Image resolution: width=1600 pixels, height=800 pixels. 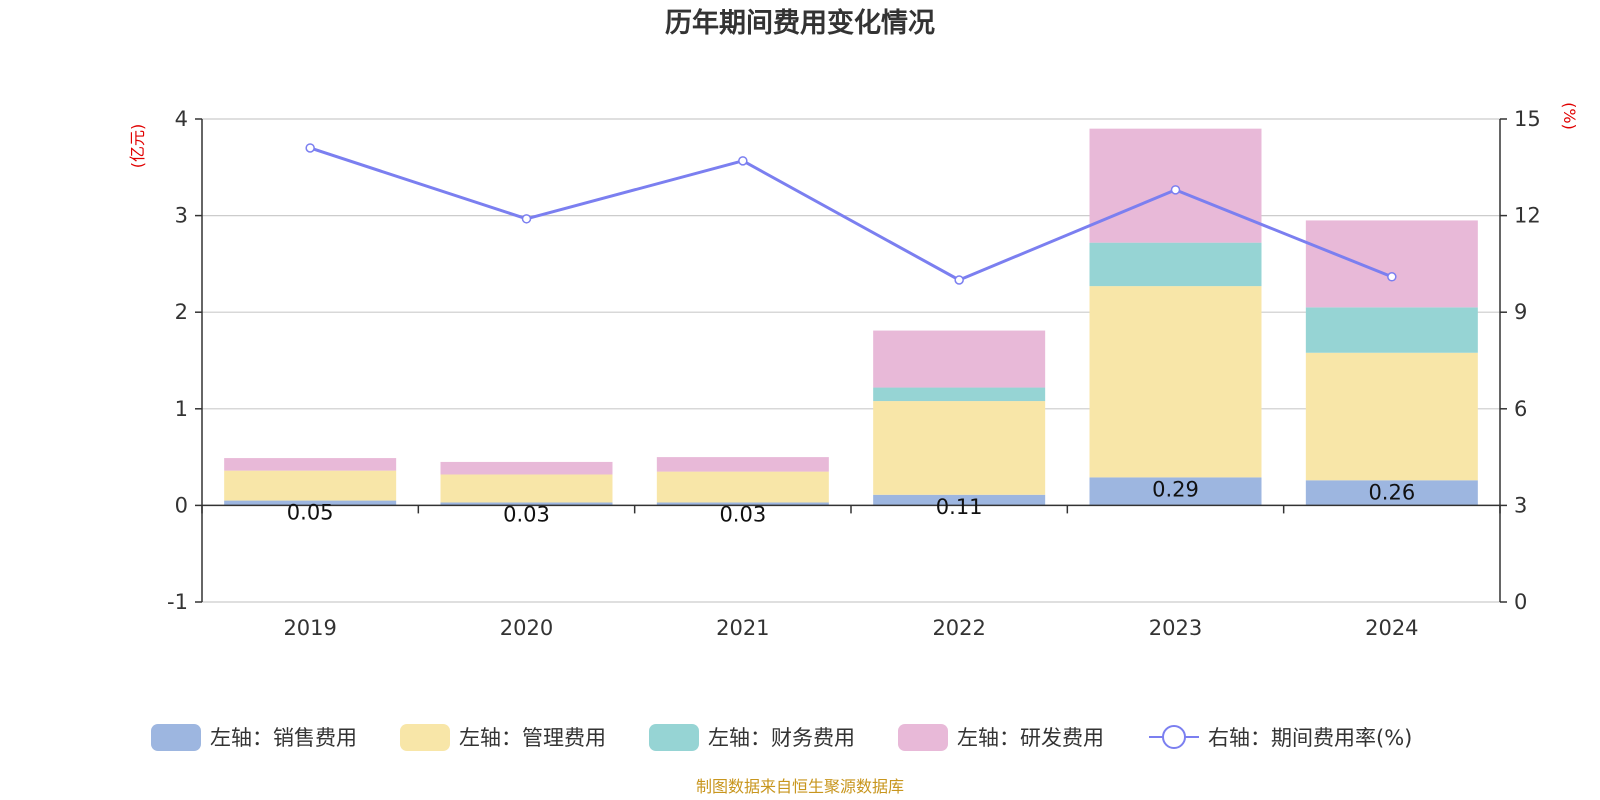 I want to click on right-tick-label: 12, so click(x=1527, y=216).